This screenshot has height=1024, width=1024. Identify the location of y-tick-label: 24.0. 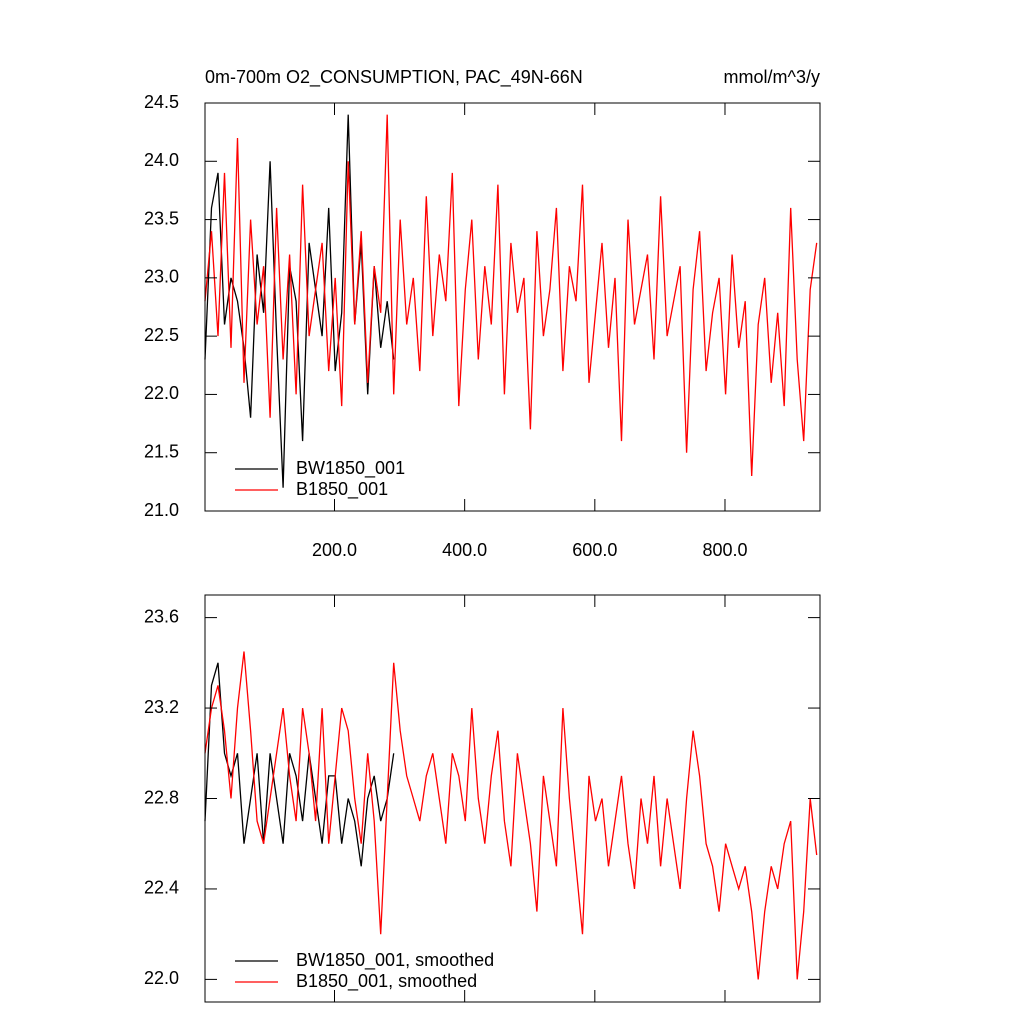
(161, 160).